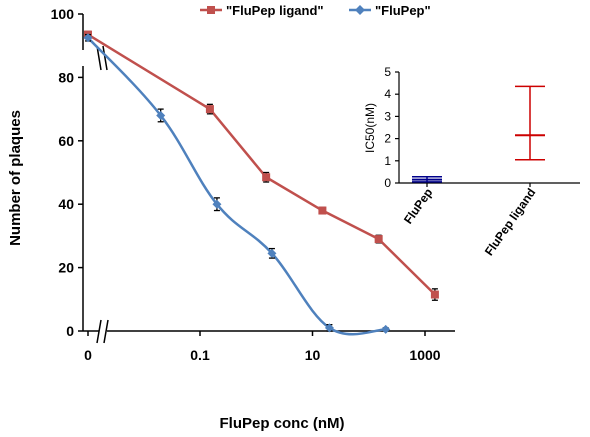  Describe the element at coordinates (66, 77) in the screenshot. I see `y-tick-label: 80` at that location.